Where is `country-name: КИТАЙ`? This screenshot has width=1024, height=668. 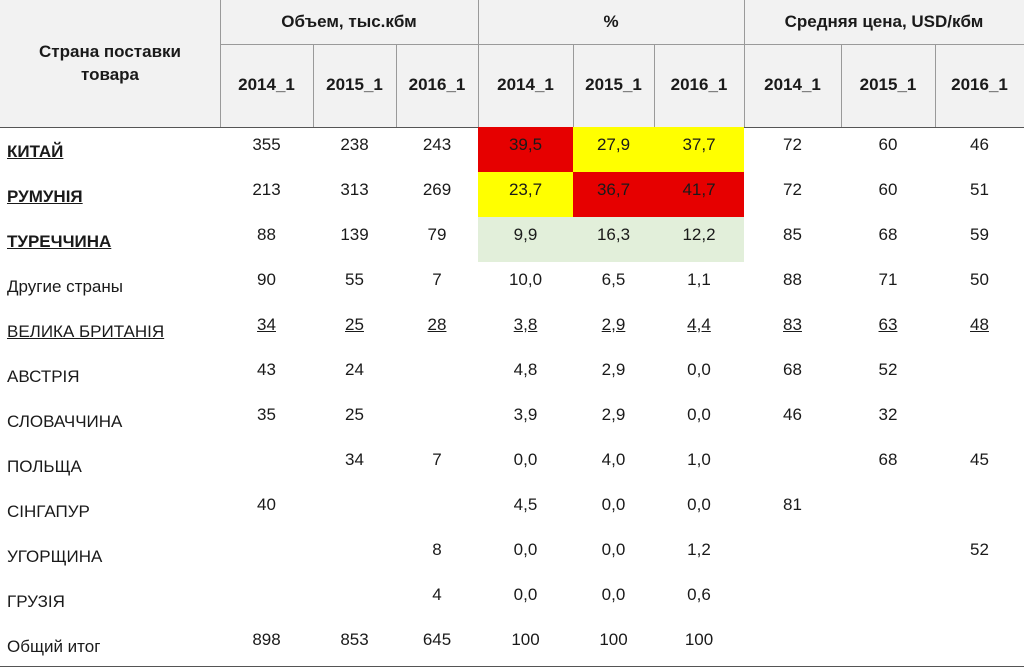 country-name: КИТАЙ is located at coordinates (35, 151).